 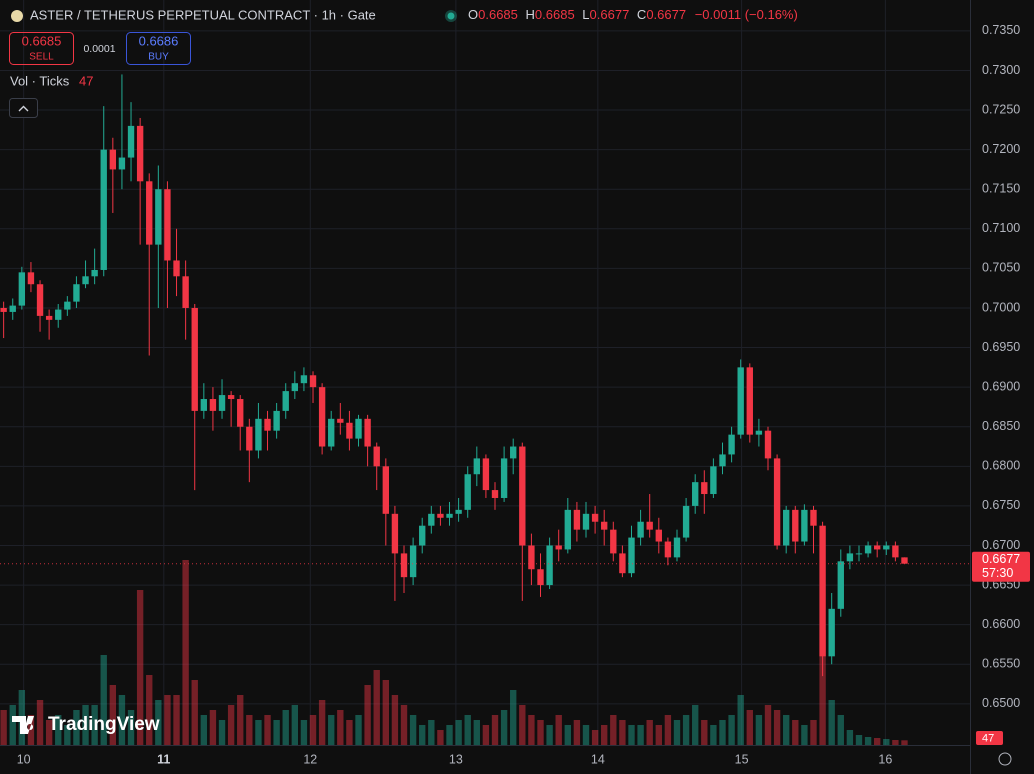 What do you see at coordinates (456, 759) in the screenshot?
I see `x-tick-label: 13` at bounding box center [456, 759].